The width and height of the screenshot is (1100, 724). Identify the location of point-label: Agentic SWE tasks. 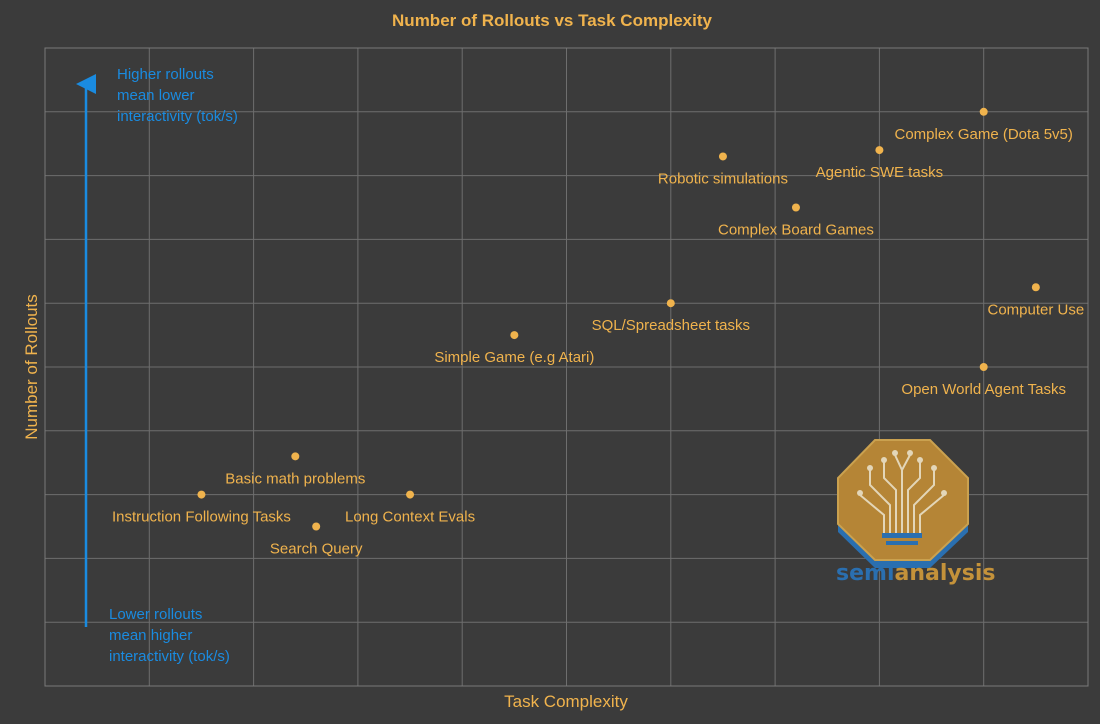
(880, 172).